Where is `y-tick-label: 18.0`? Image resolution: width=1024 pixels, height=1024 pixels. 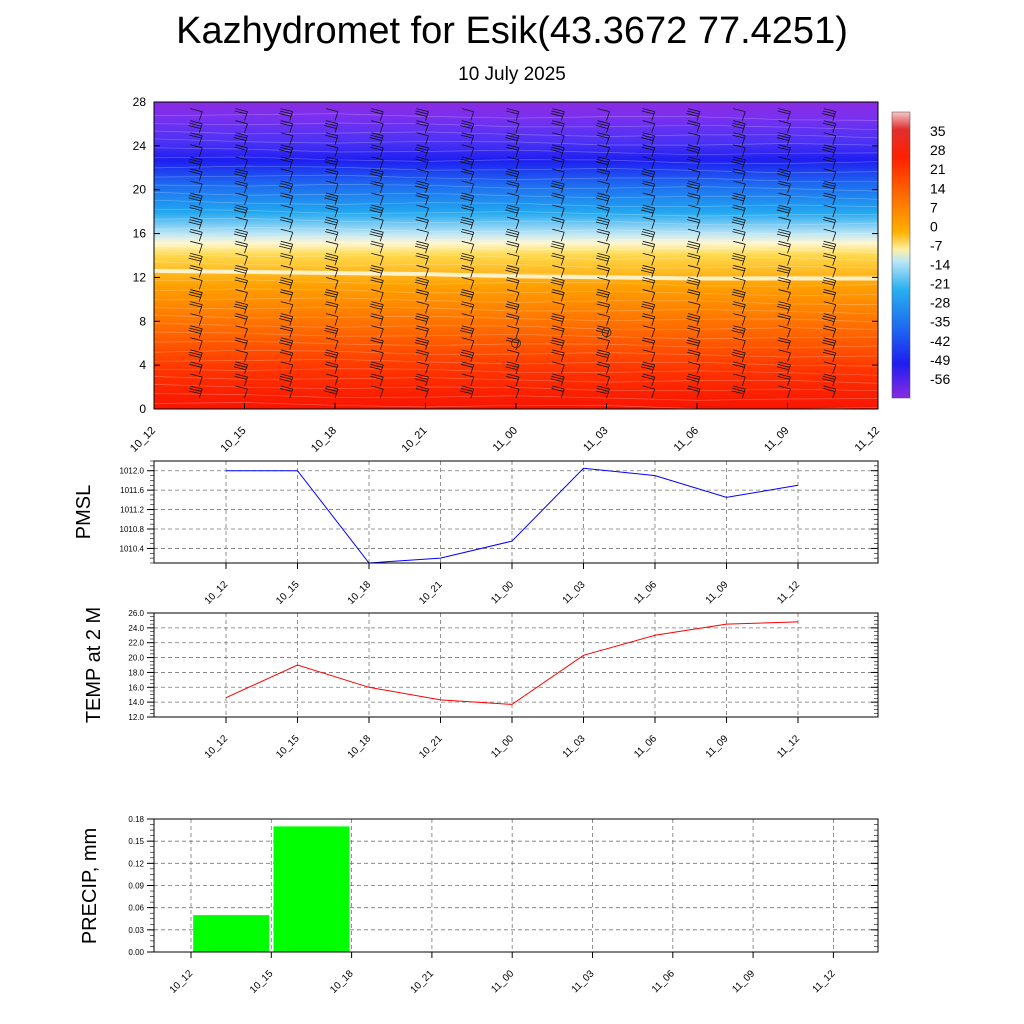 y-tick-label: 18.0 is located at coordinates (136, 672).